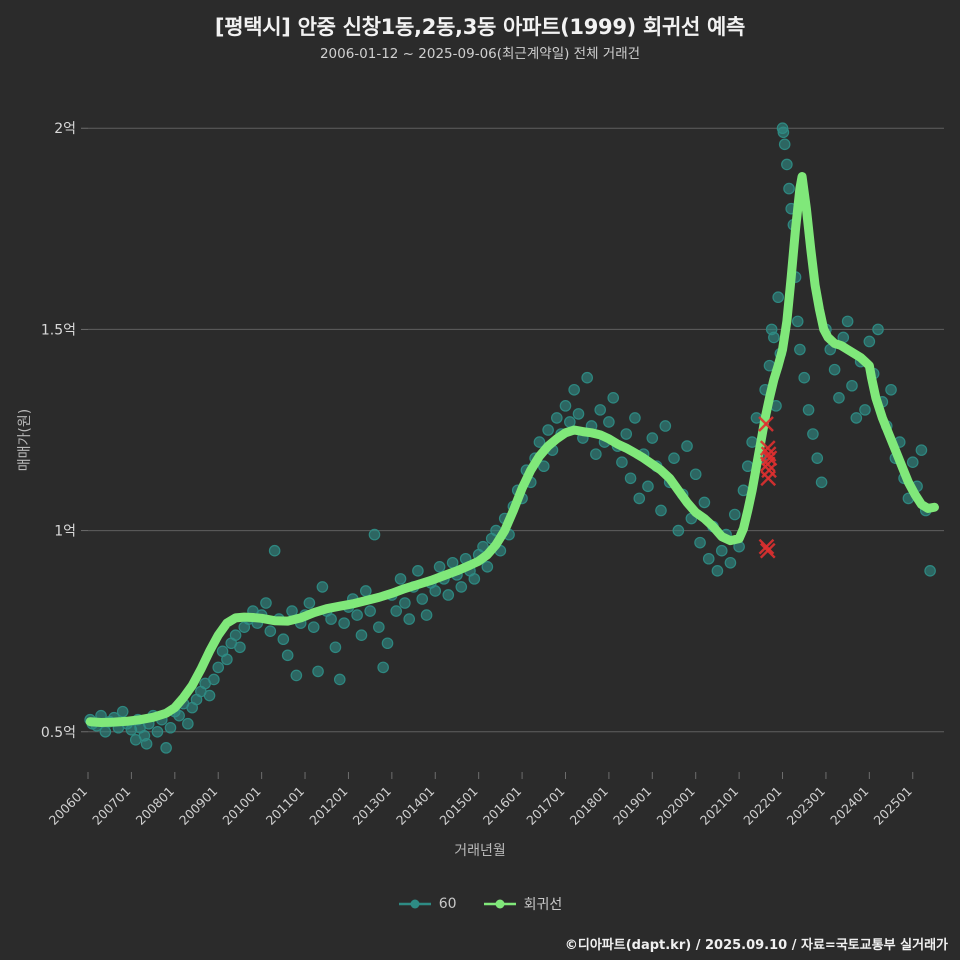 The width and height of the screenshot is (960, 960). I want to click on x-tick-label: 201301, so click(372, 806).